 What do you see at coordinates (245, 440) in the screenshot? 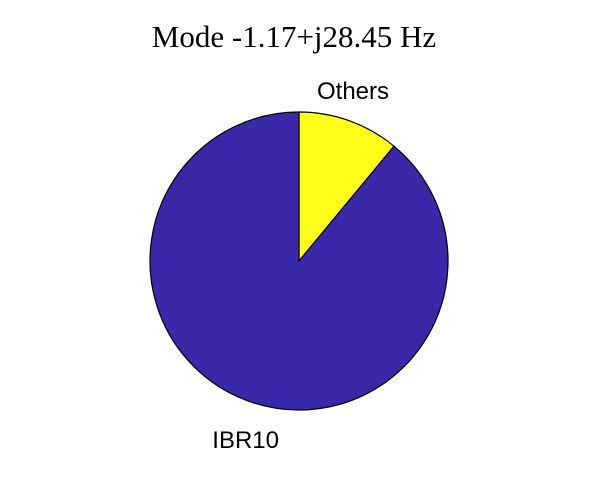
I see `slice-label-ibr10: IBR10` at bounding box center [245, 440].